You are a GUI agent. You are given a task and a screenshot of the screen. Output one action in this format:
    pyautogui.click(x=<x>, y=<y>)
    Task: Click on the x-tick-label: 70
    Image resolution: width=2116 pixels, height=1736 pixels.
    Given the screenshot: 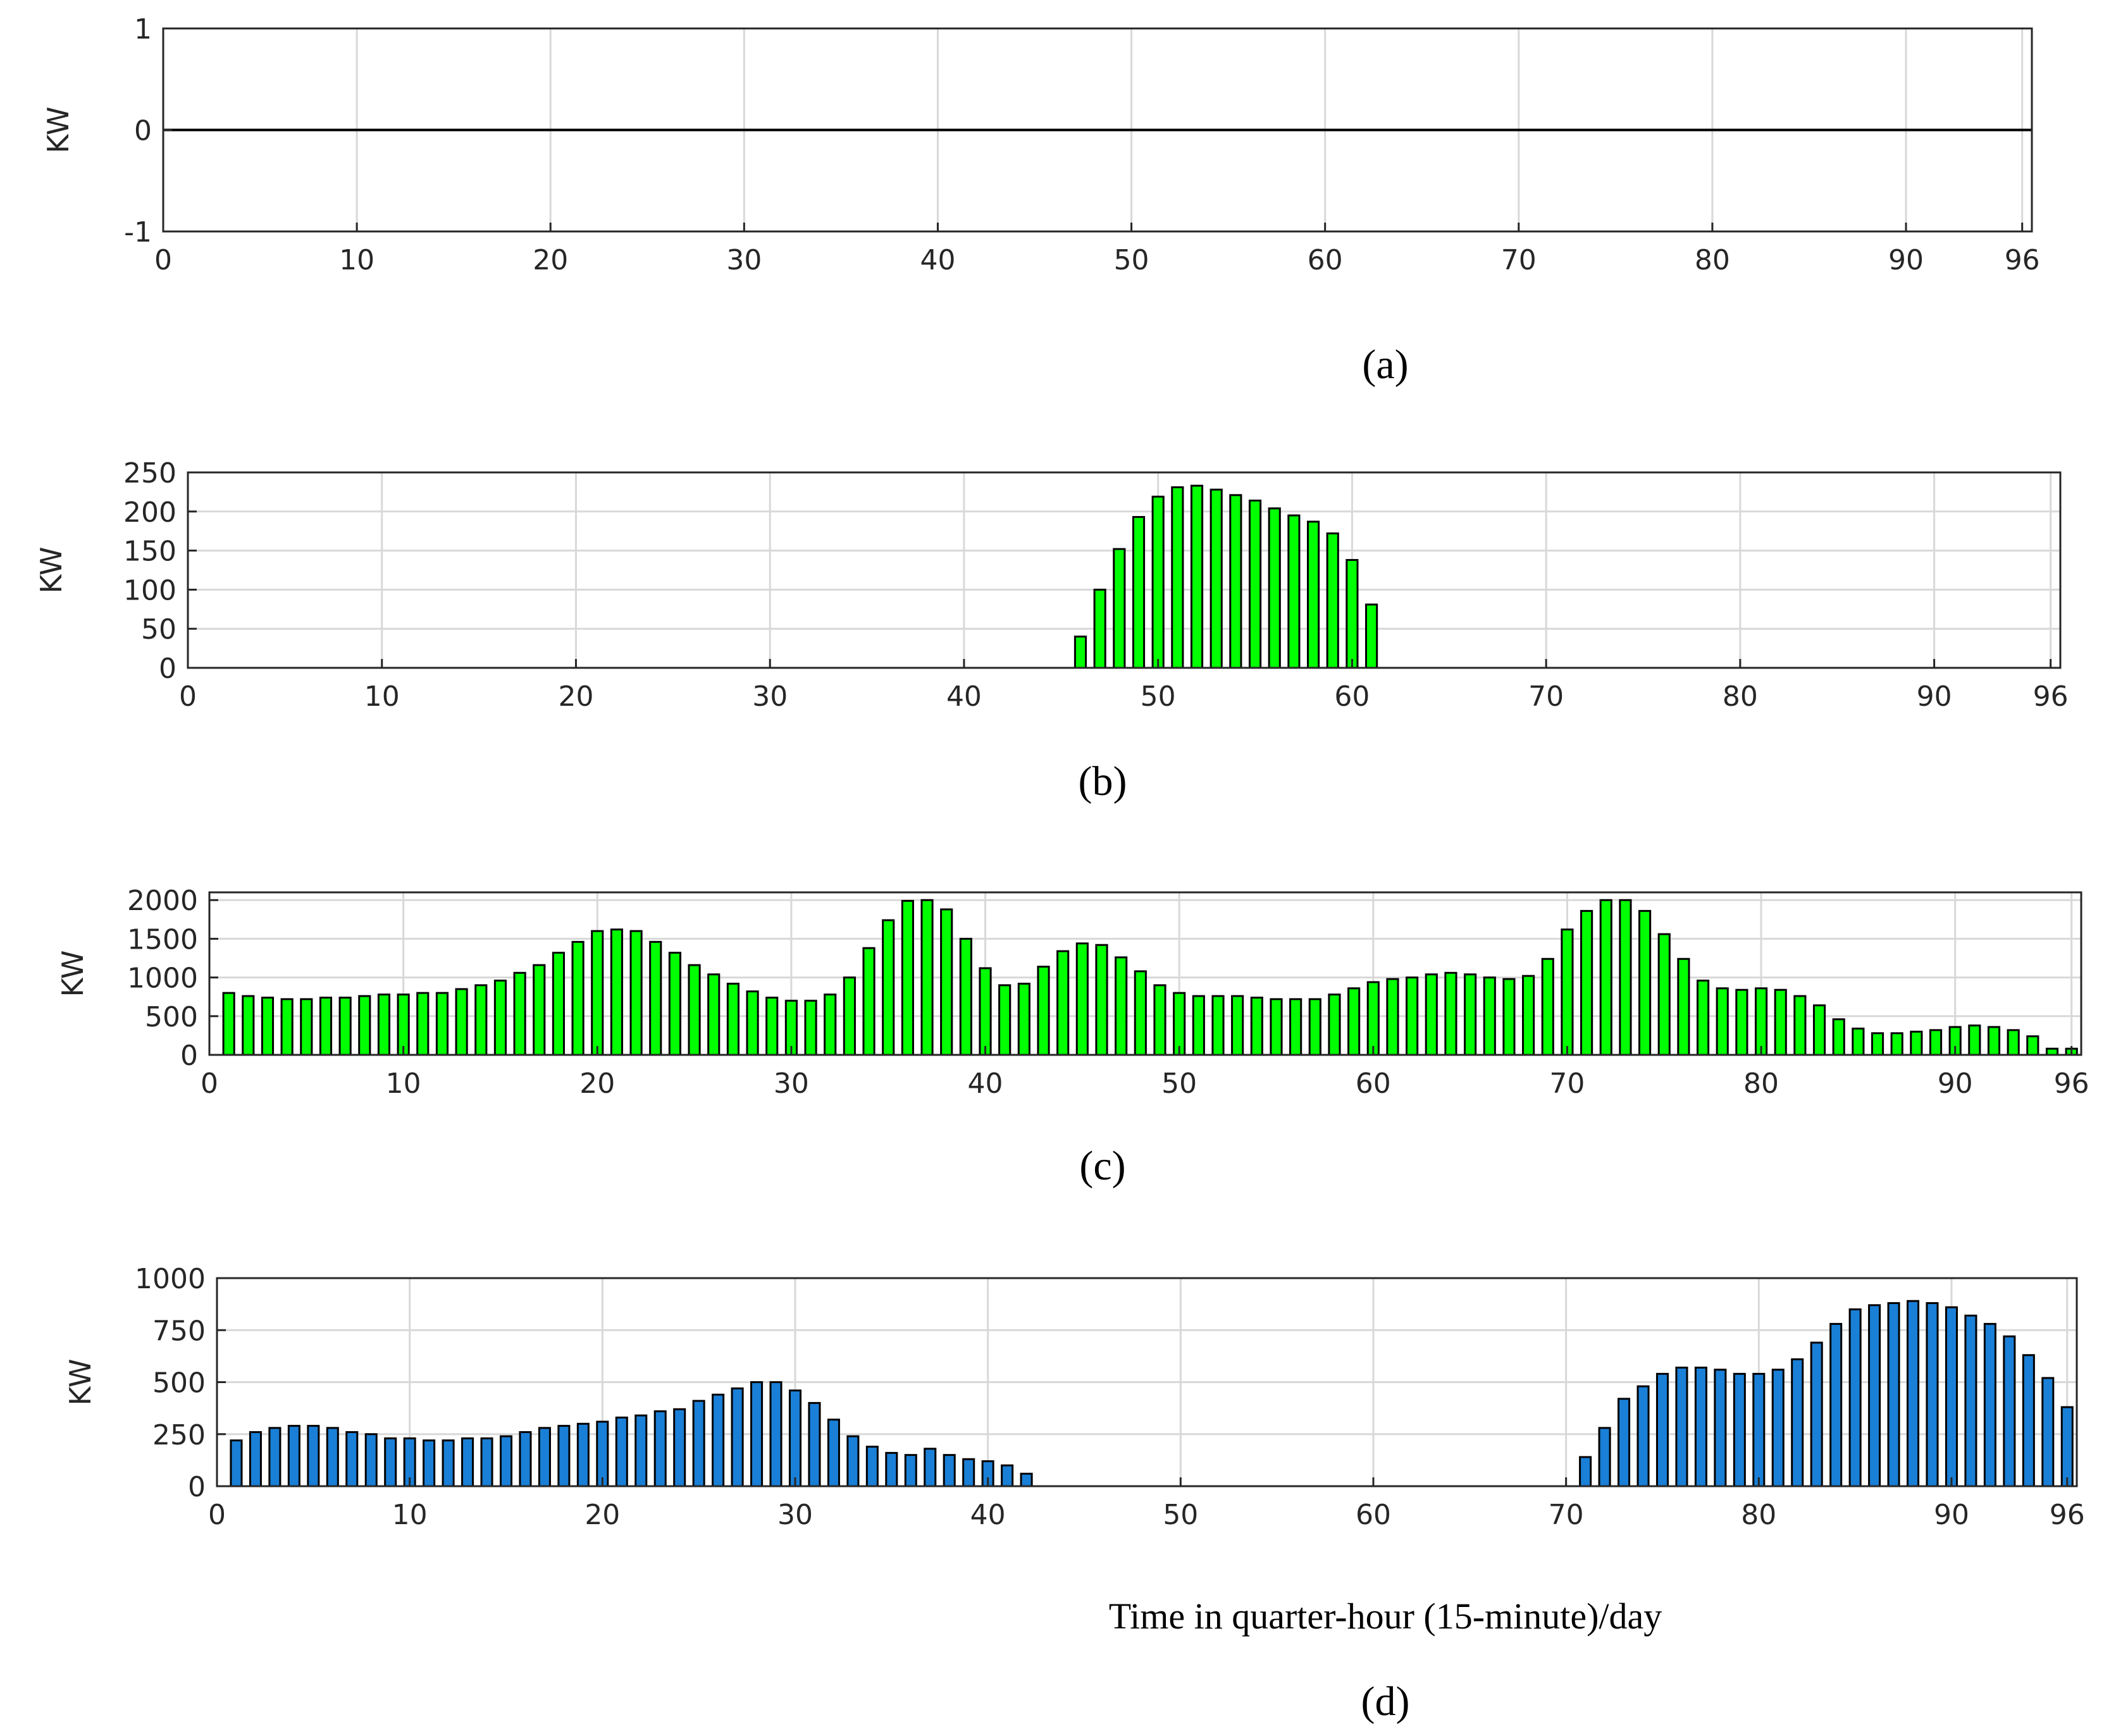 What is the action you would take?
    pyautogui.click(x=1546, y=696)
    